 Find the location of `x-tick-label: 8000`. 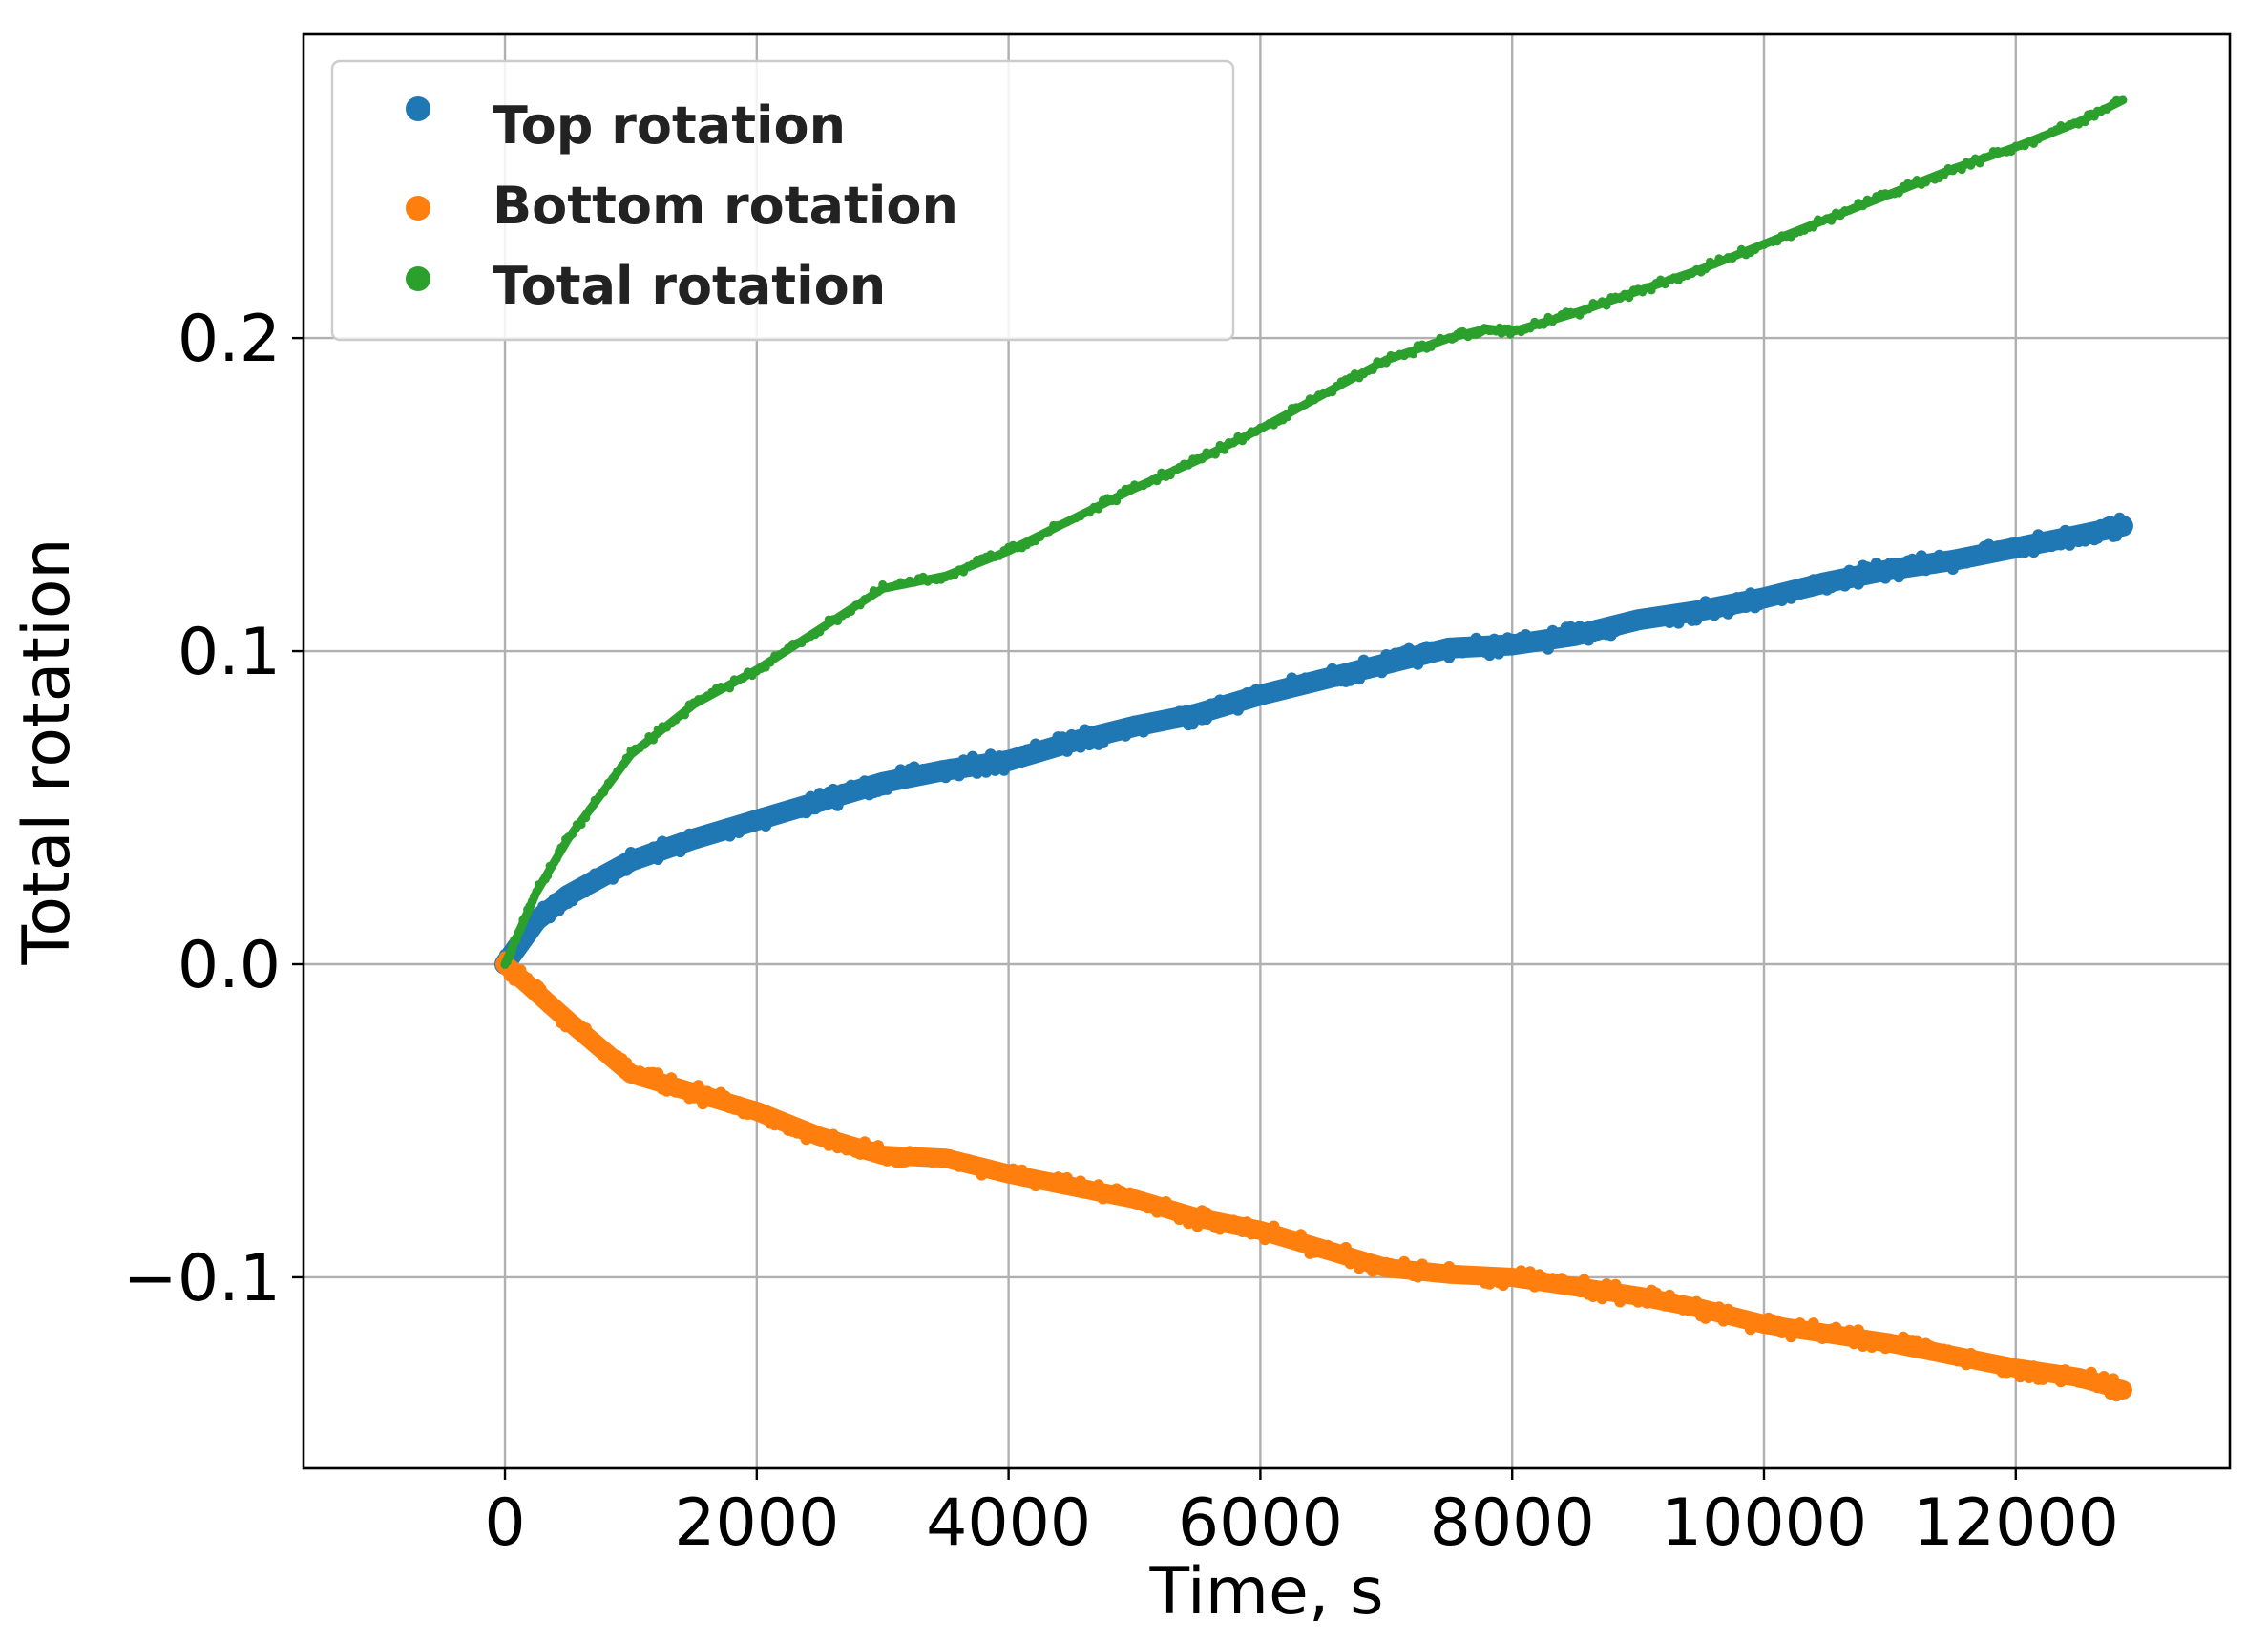

x-tick-label: 8000 is located at coordinates (1513, 1523).